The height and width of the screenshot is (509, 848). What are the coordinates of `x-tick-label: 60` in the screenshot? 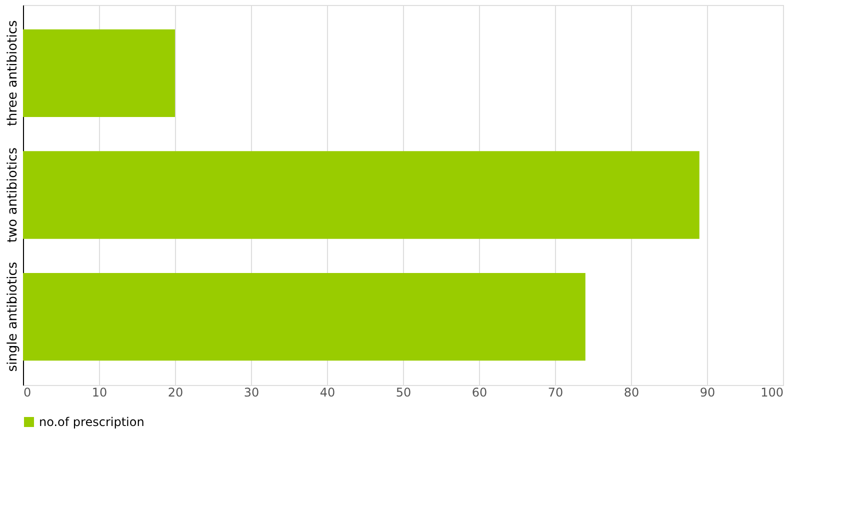 It's located at (480, 393).